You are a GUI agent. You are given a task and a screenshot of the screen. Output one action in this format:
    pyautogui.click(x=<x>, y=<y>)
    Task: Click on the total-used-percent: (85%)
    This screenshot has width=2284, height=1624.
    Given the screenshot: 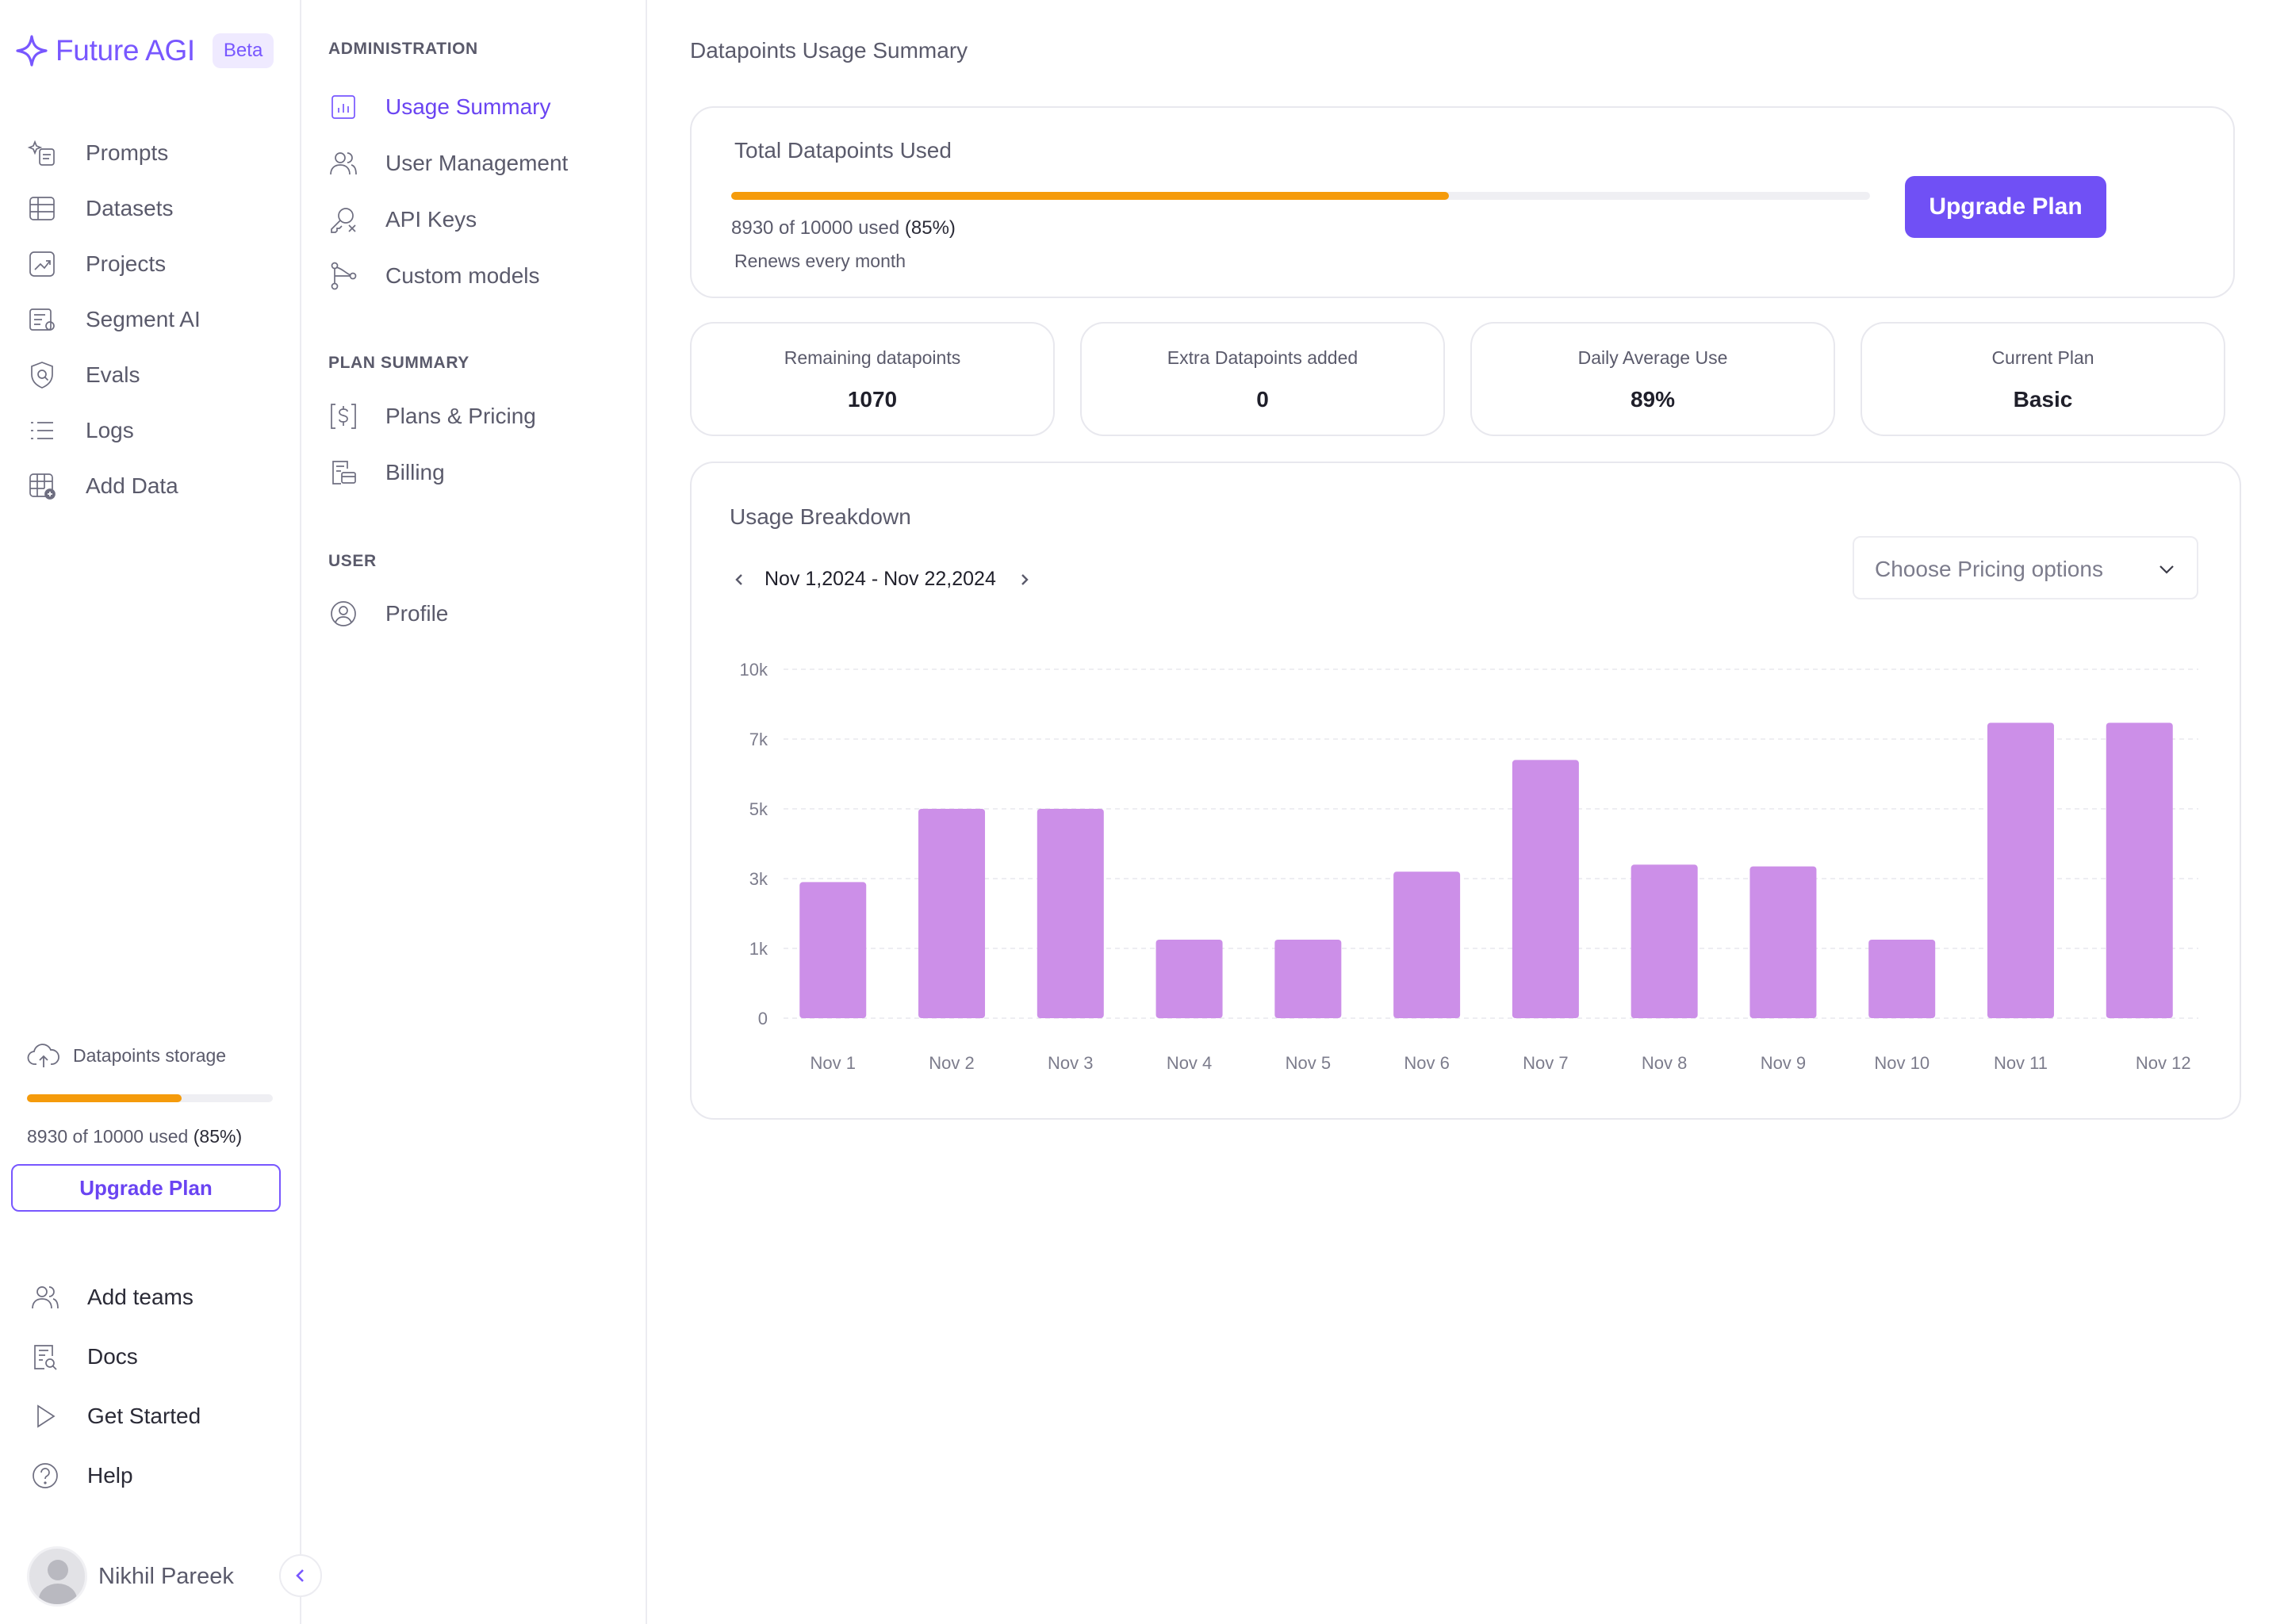 What is the action you would take?
    pyautogui.click(x=930, y=228)
    